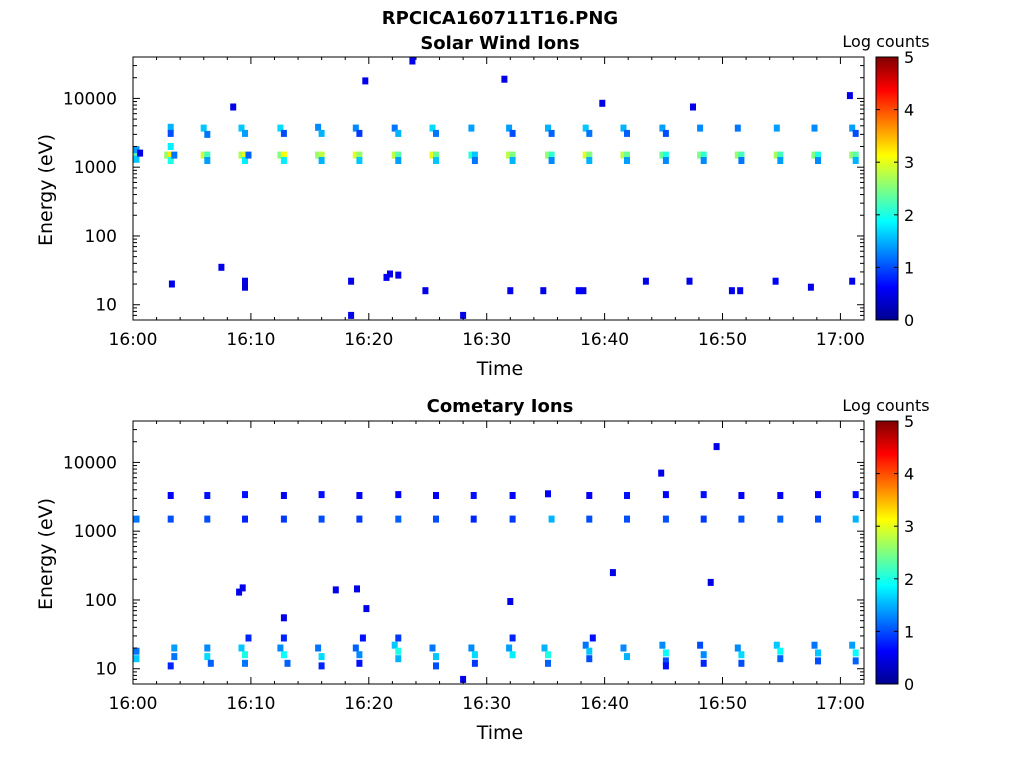 This screenshot has height=768, width=1024. What do you see at coordinates (909, 474) in the screenshot?
I see `colorbar-tick-label: 4` at bounding box center [909, 474].